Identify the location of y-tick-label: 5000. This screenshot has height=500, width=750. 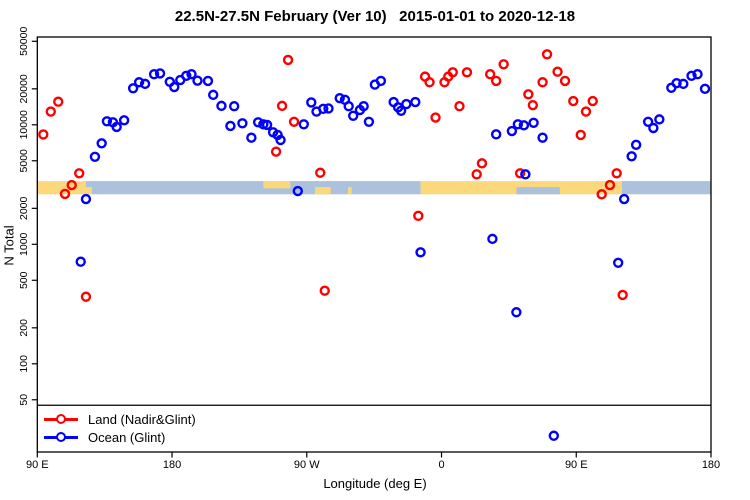
(24, 161).